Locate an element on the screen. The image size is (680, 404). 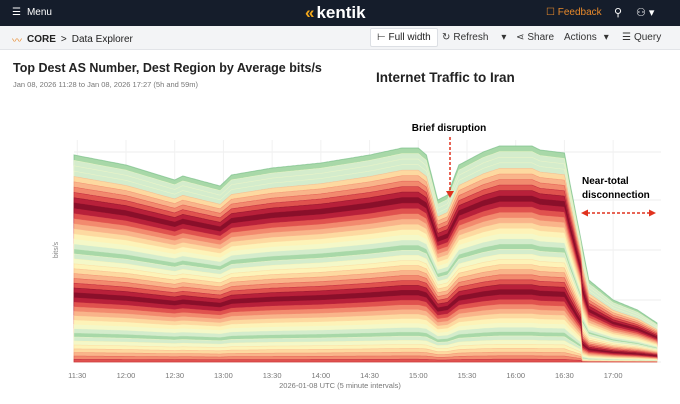
expand-icon: ⊢ is located at coordinates (381, 37).